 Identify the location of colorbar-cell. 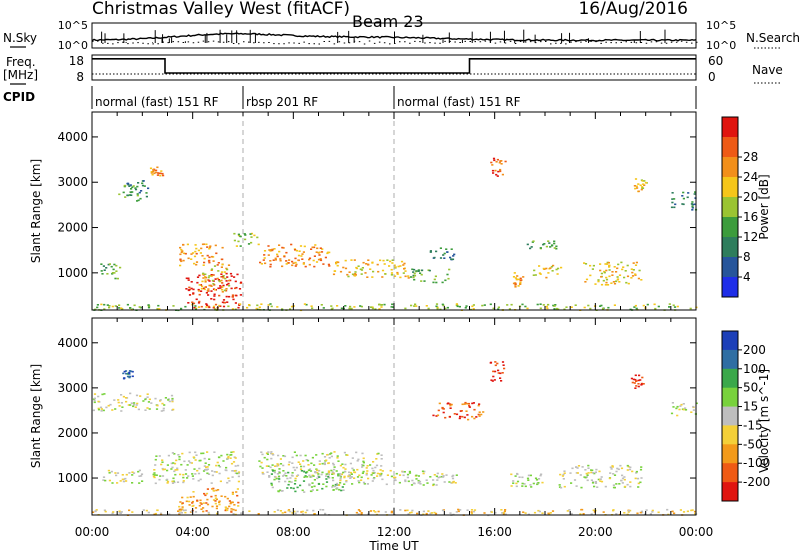
(730, 227).